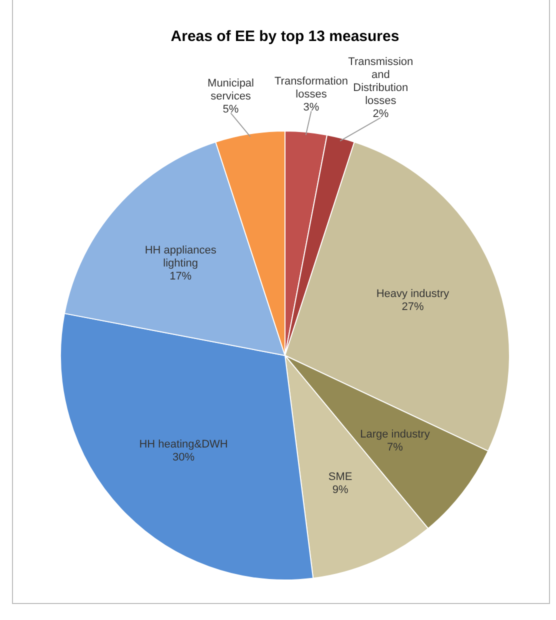 The image size is (556, 620). Describe the element at coordinates (380, 114) in the screenshot. I see `data-label: 2%` at that location.